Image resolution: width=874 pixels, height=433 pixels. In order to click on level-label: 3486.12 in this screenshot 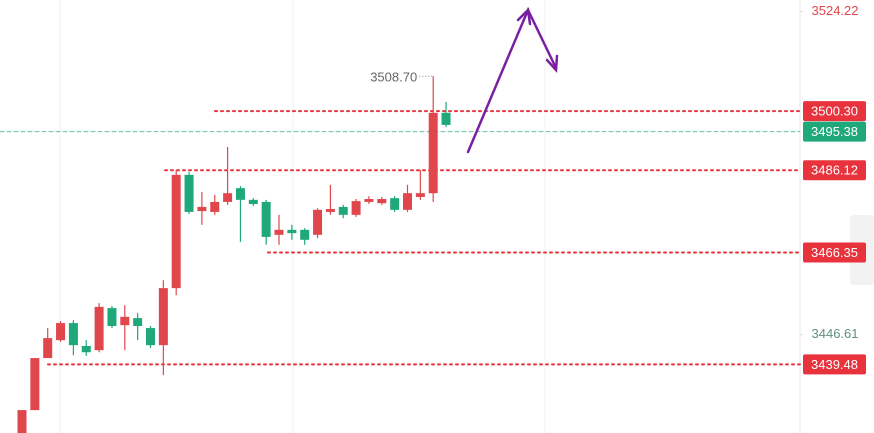, I will do `click(834, 170)`.